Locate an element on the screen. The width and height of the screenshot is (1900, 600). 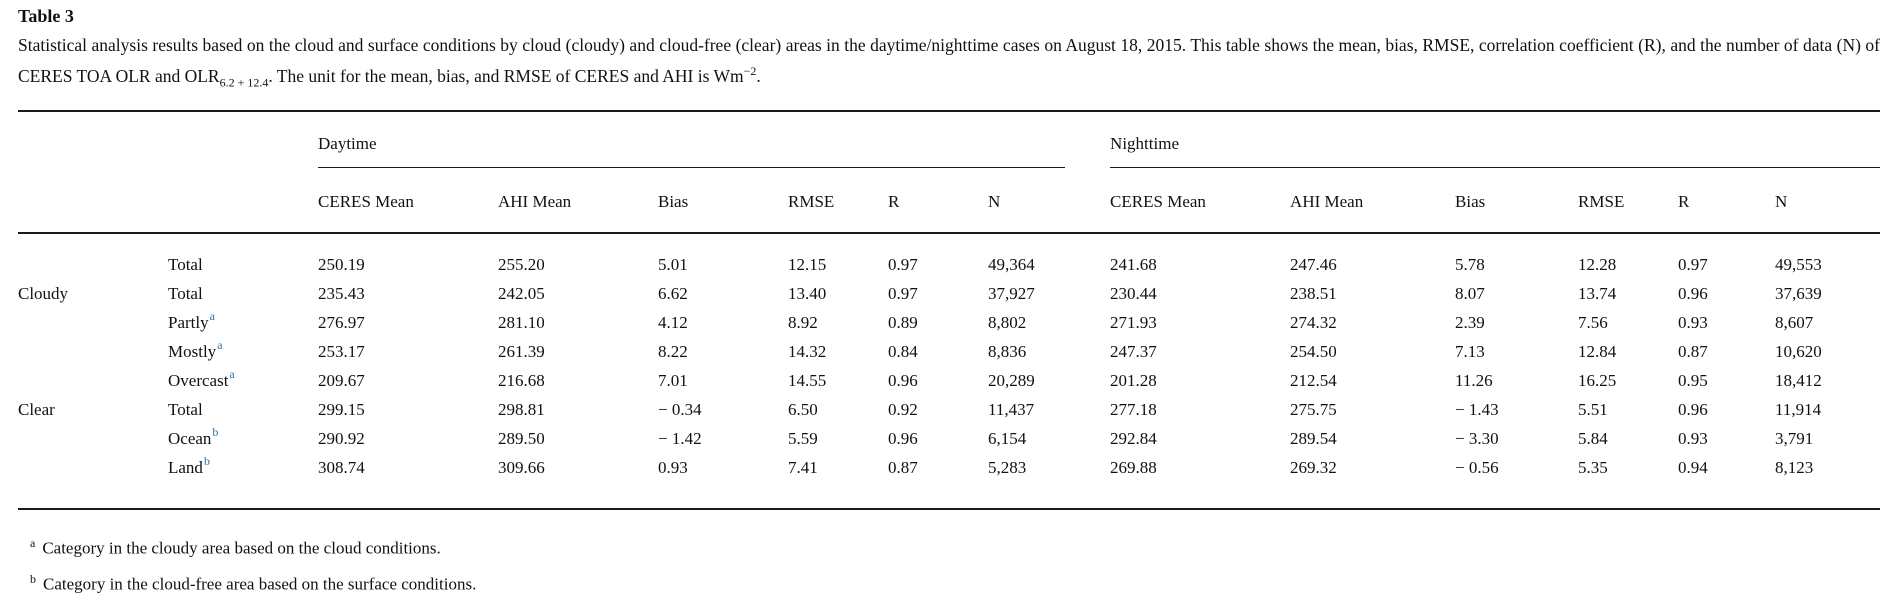
caption-unit-superscript: −2 is located at coordinates (750, 71).